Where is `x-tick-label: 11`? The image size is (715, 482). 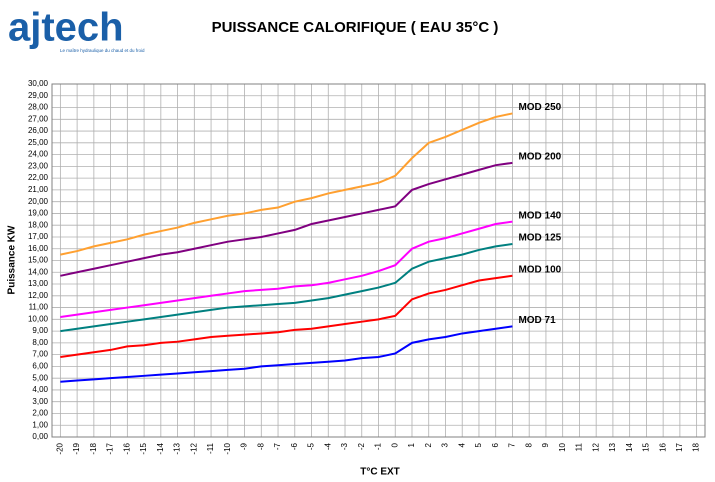 x-tick-label: 11 is located at coordinates (579, 446).